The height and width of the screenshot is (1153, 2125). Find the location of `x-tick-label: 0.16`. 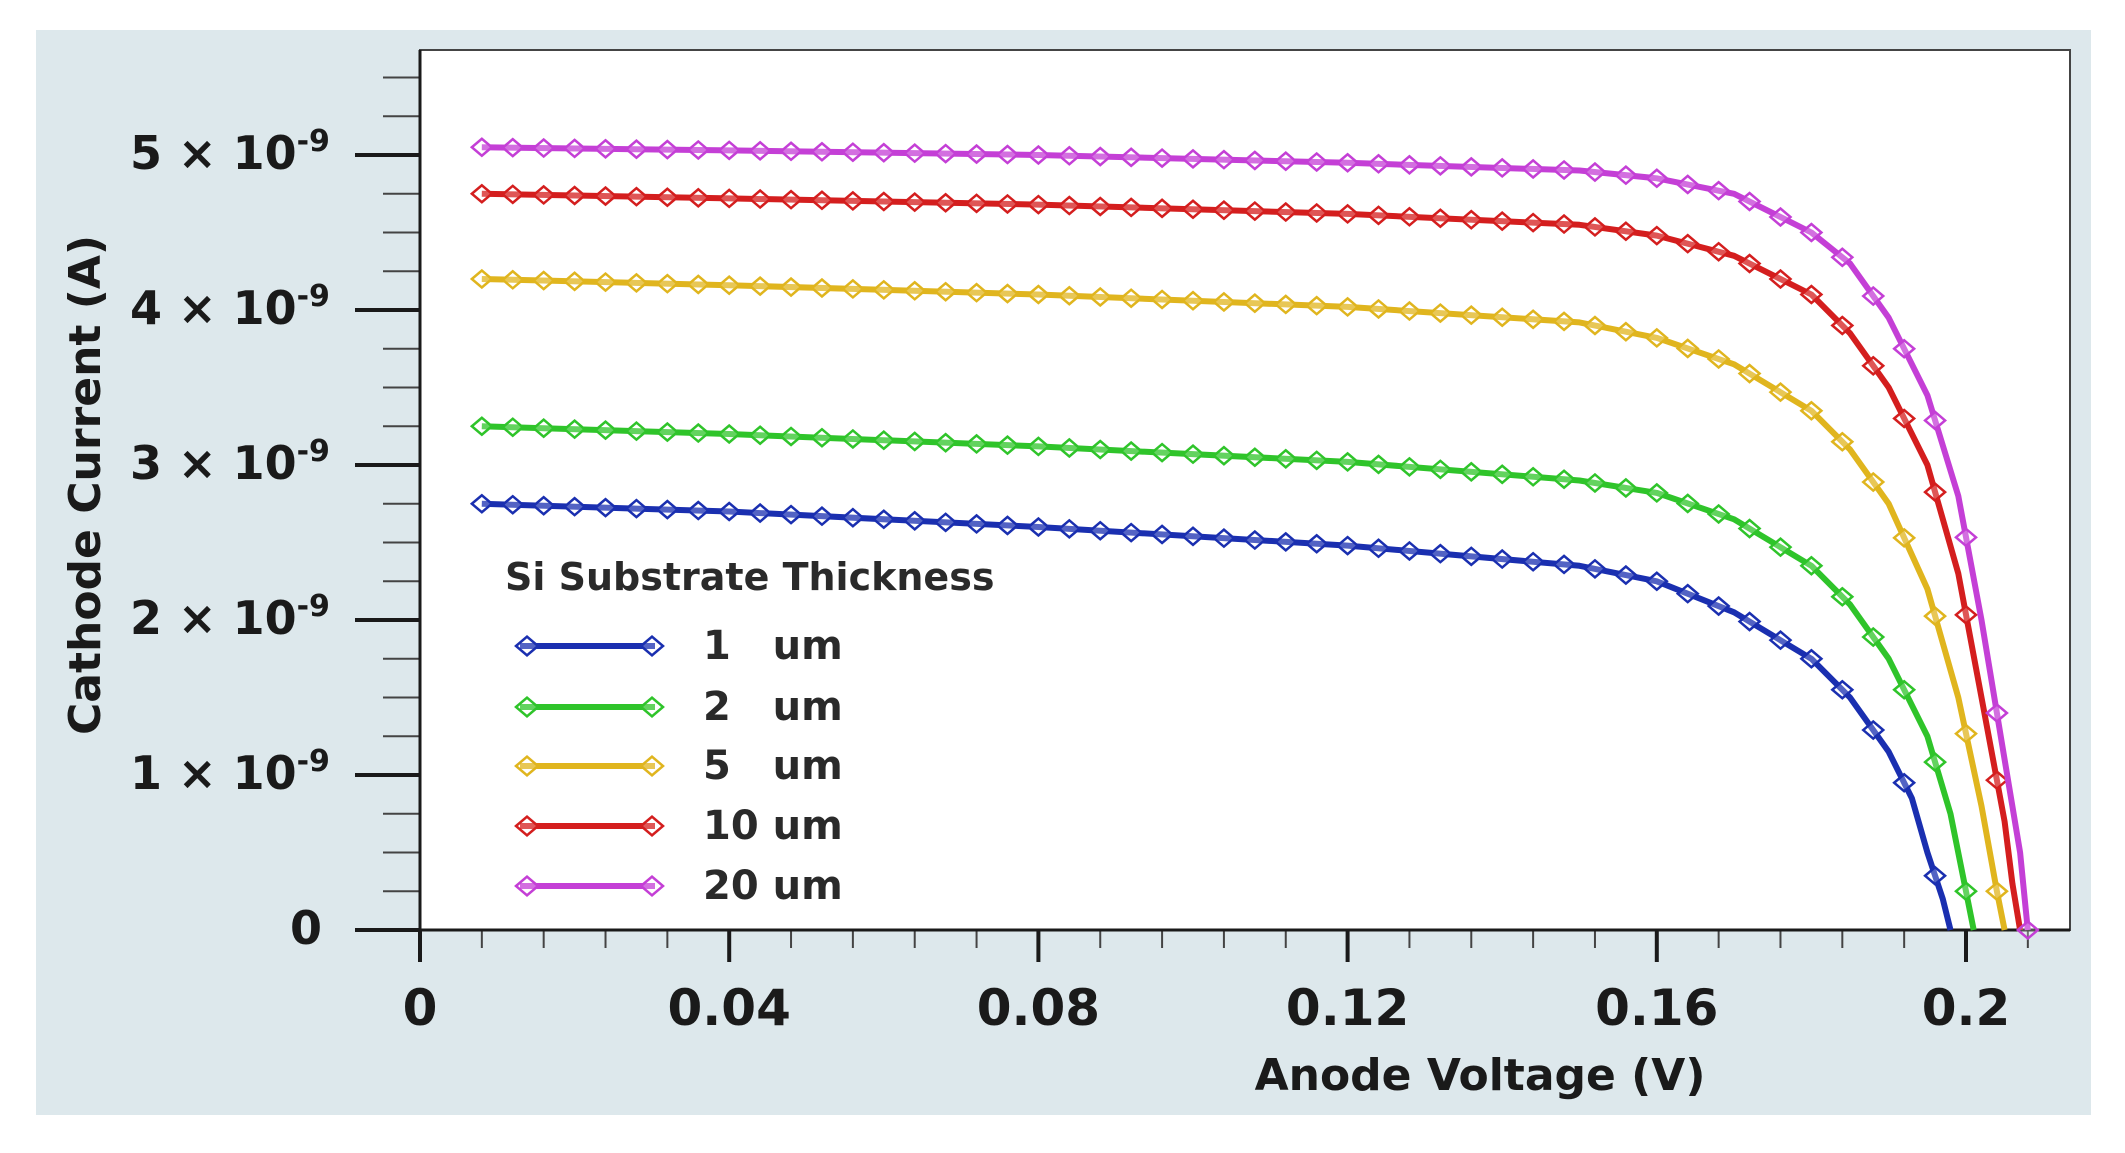

x-tick-label: 0.16 is located at coordinates (1656, 1008).